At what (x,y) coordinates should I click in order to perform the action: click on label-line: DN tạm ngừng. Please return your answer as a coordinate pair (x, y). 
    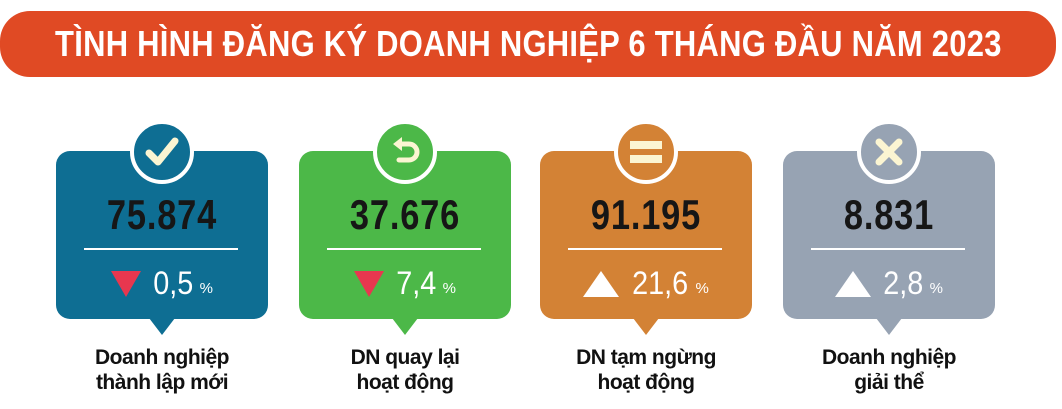
    Looking at the image, I should click on (646, 357).